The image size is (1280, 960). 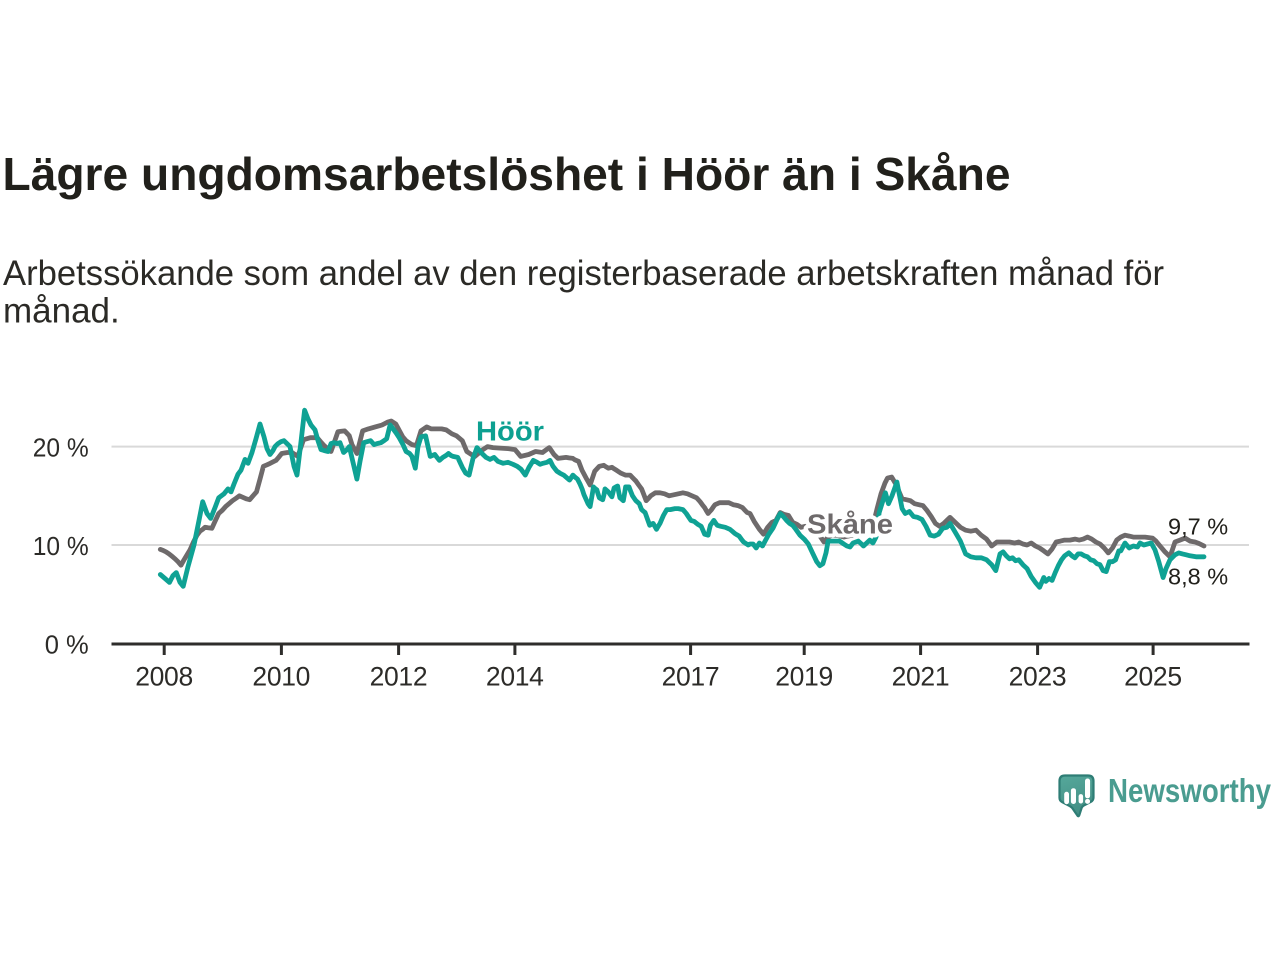 What do you see at coordinates (515, 677) in the screenshot?
I see `svg-text: 2014` at bounding box center [515, 677].